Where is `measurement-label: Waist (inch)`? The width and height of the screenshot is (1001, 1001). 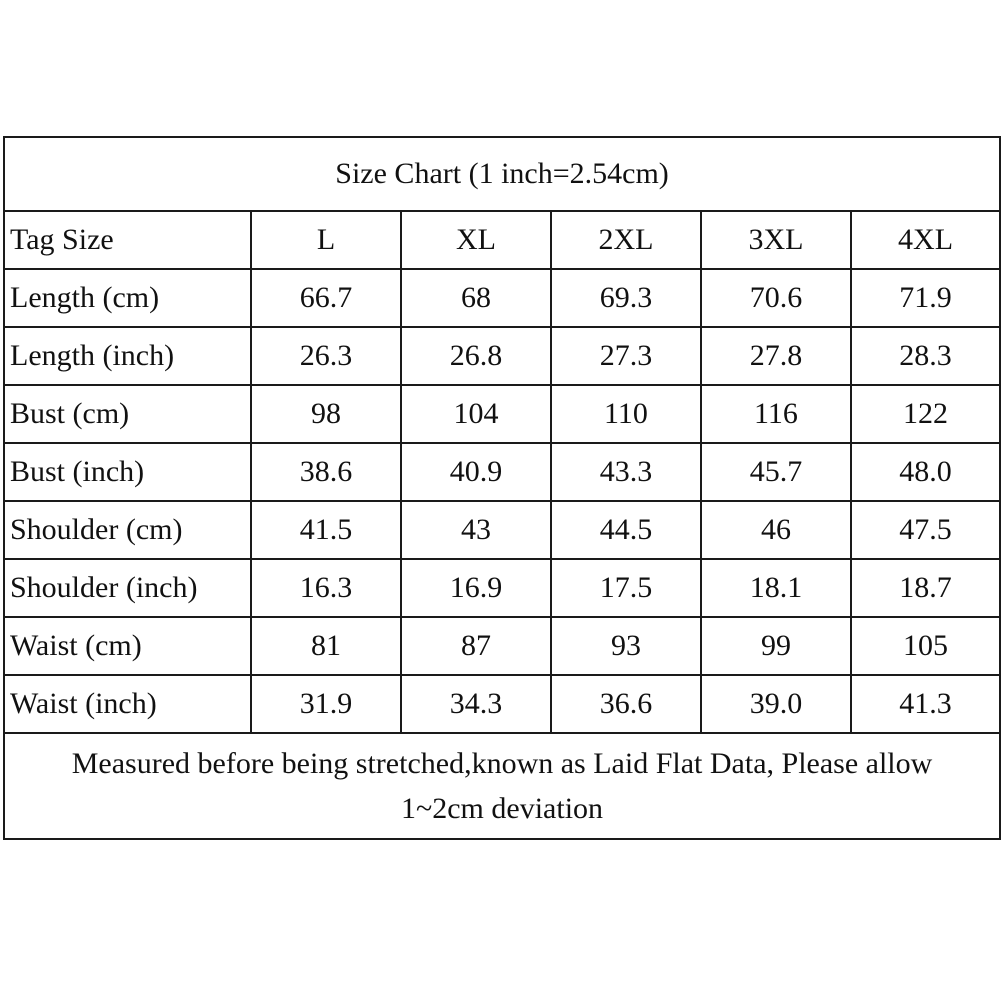 measurement-label: Waist (inch) is located at coordinates (127, 704).